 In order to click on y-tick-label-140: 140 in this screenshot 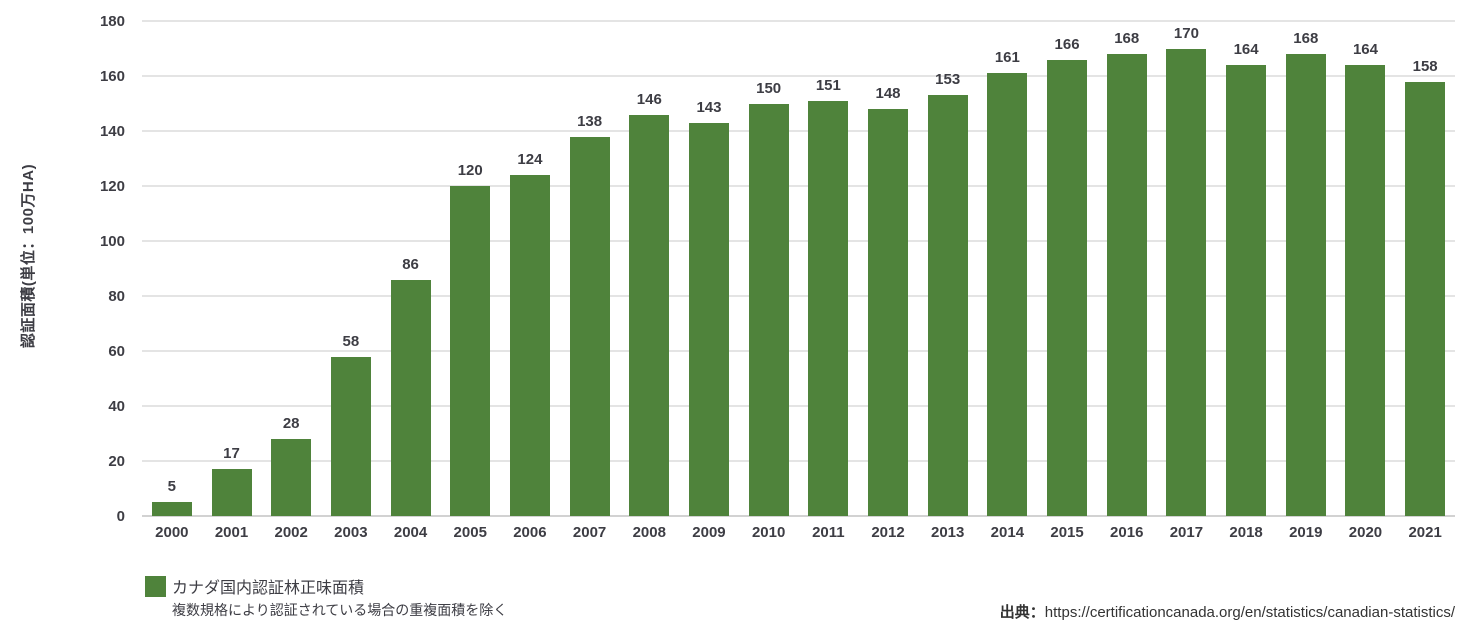, I will do `click(112, 131)`.